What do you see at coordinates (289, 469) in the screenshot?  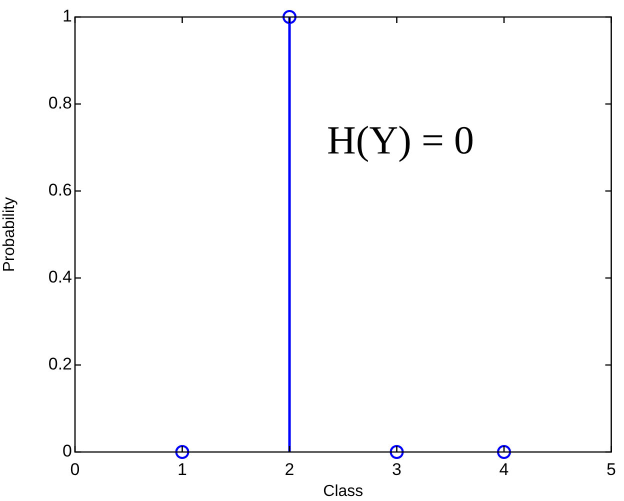 I see `x-tick-label: 2` at bounding box center [289, 469].